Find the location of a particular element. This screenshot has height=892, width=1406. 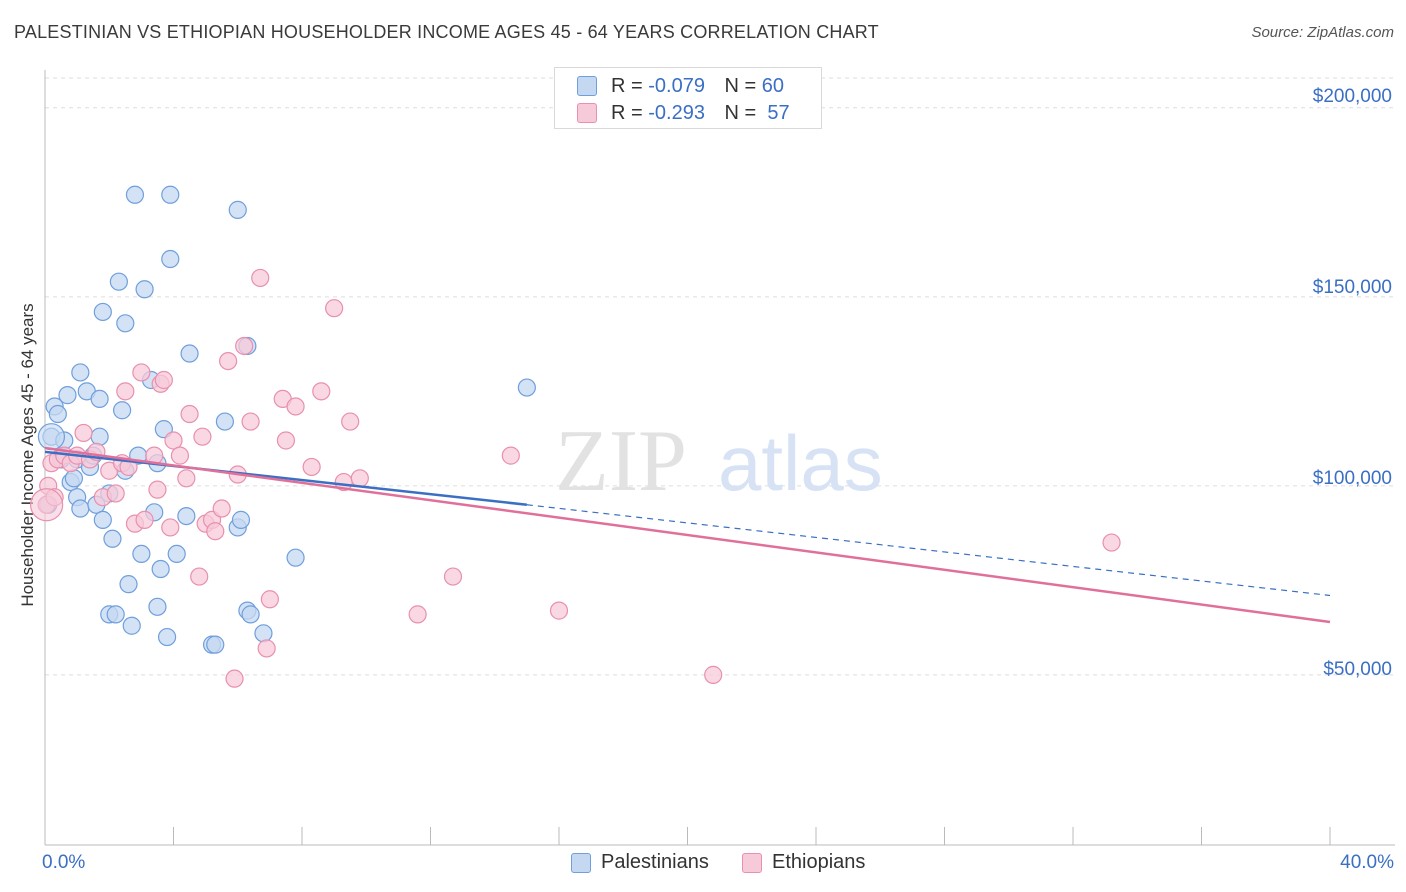

series-legend: Palestinians Ethiopians is located at coordinates (703, 864).